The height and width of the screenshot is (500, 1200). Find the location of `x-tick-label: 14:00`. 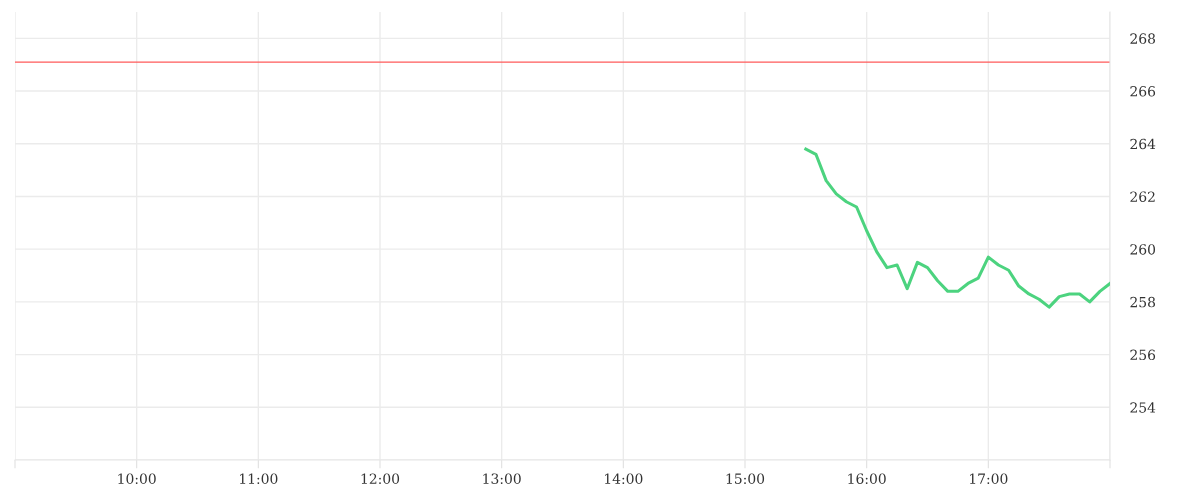

x-tick-label: 14:00 is located at coordinates (624, 478).